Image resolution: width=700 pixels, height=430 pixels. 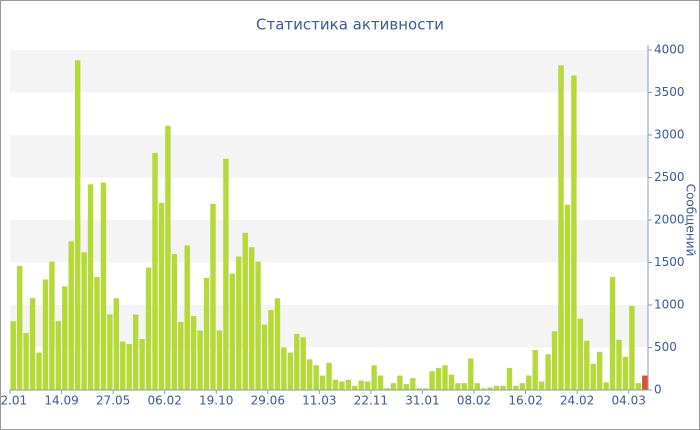 What do you see at coordinates (665, 347) in the screenshot?
I see `y-tick-label: 500` at bounding box center [665, 347].